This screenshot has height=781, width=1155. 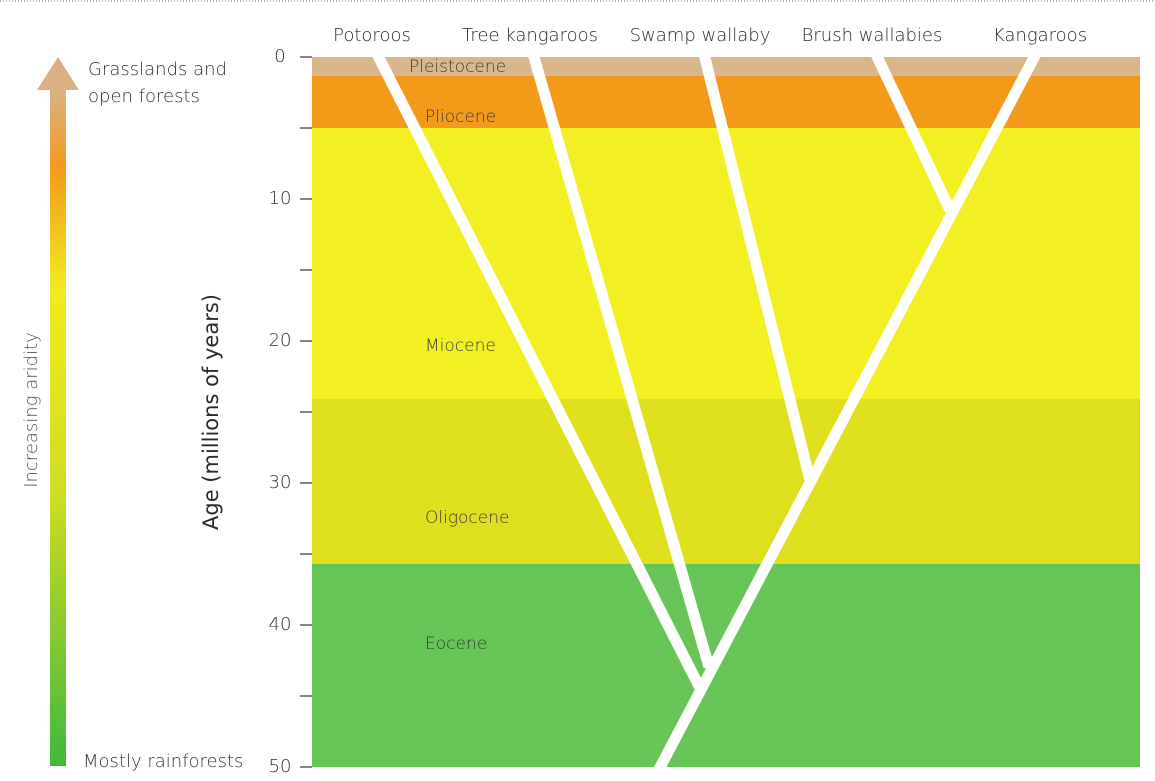 I want to click on aridity-label: Increasing aridity, so click(x=31, y=410).